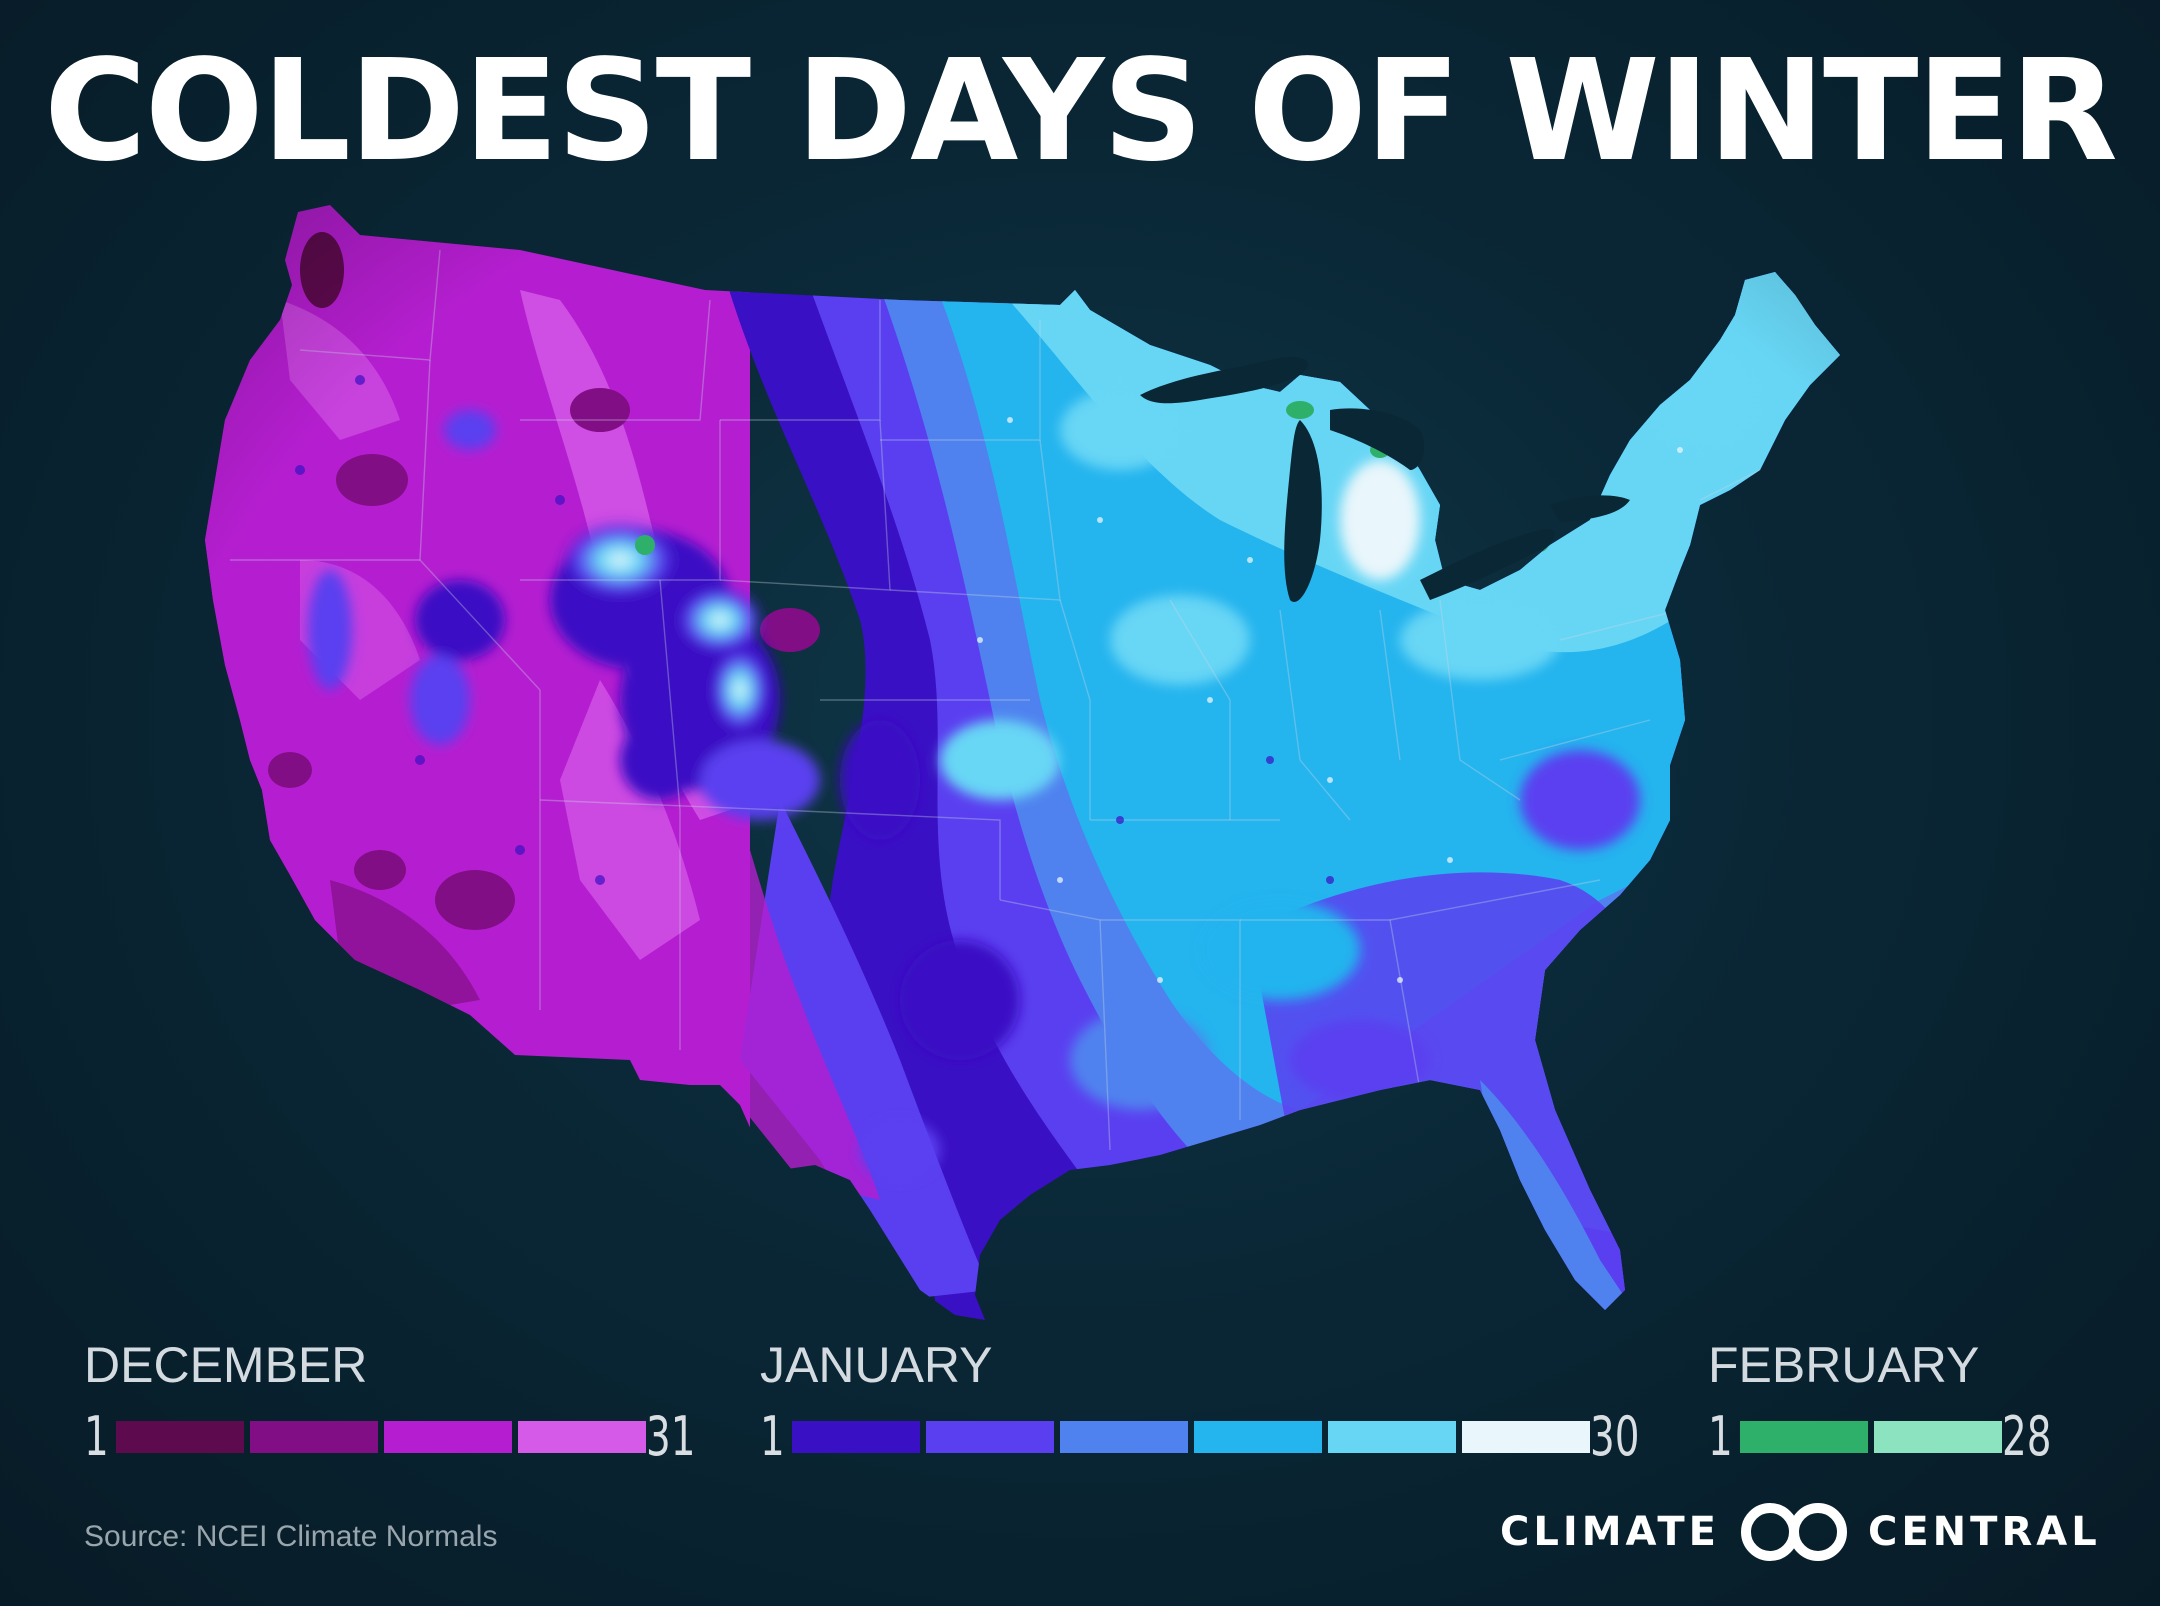 This screenshot has width=2160, height=1606. What do you see at coordinates (399, 1402) in the screenshot?
I see `legend-december: DECEMBER 1 31` at bounding box center [399, 1402].